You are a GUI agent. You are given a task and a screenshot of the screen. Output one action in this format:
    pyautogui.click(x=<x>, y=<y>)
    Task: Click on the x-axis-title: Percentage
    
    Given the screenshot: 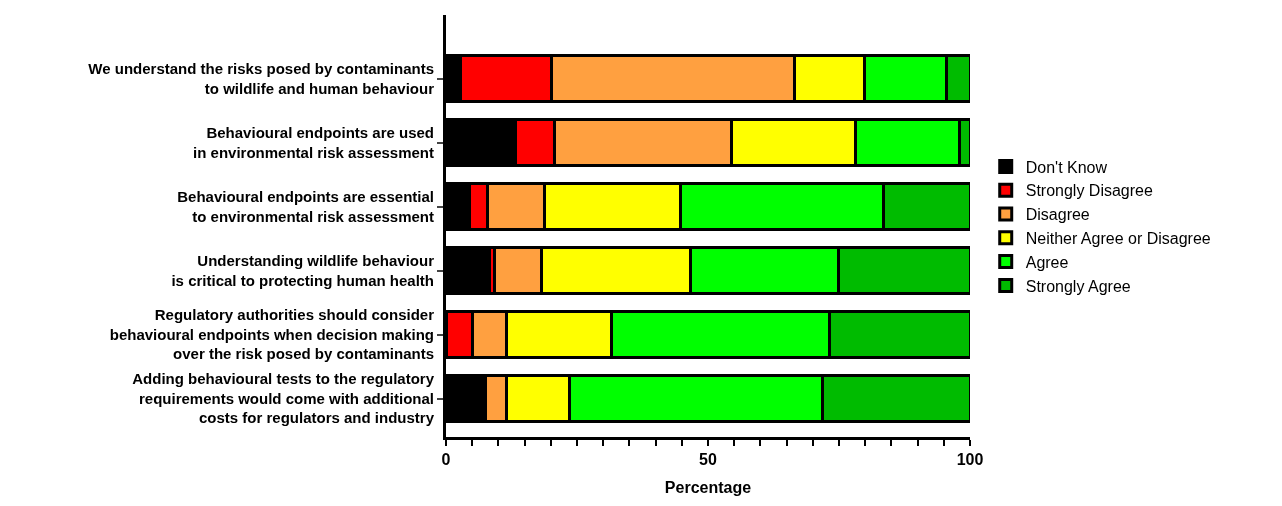 What is the action you would take?
    pyautogui.click(x=708, y=487)
    